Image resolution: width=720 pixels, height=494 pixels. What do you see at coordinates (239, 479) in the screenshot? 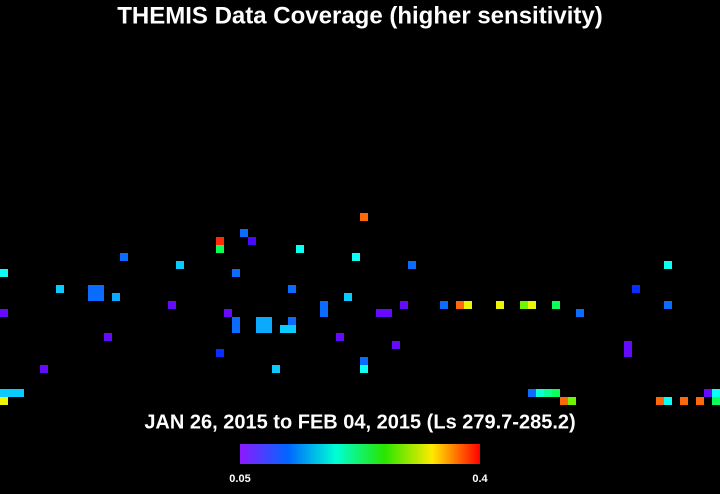
I see `colorbar-tick-label: 0.05` at bounding box center [239, 479].